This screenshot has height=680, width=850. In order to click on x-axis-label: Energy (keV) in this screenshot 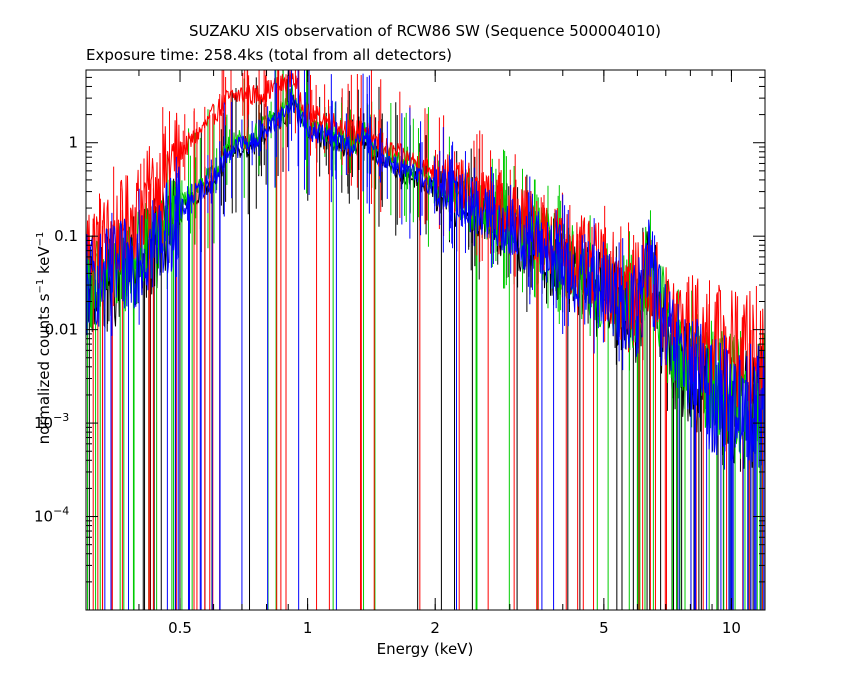, I will do `click(425, 649)`.